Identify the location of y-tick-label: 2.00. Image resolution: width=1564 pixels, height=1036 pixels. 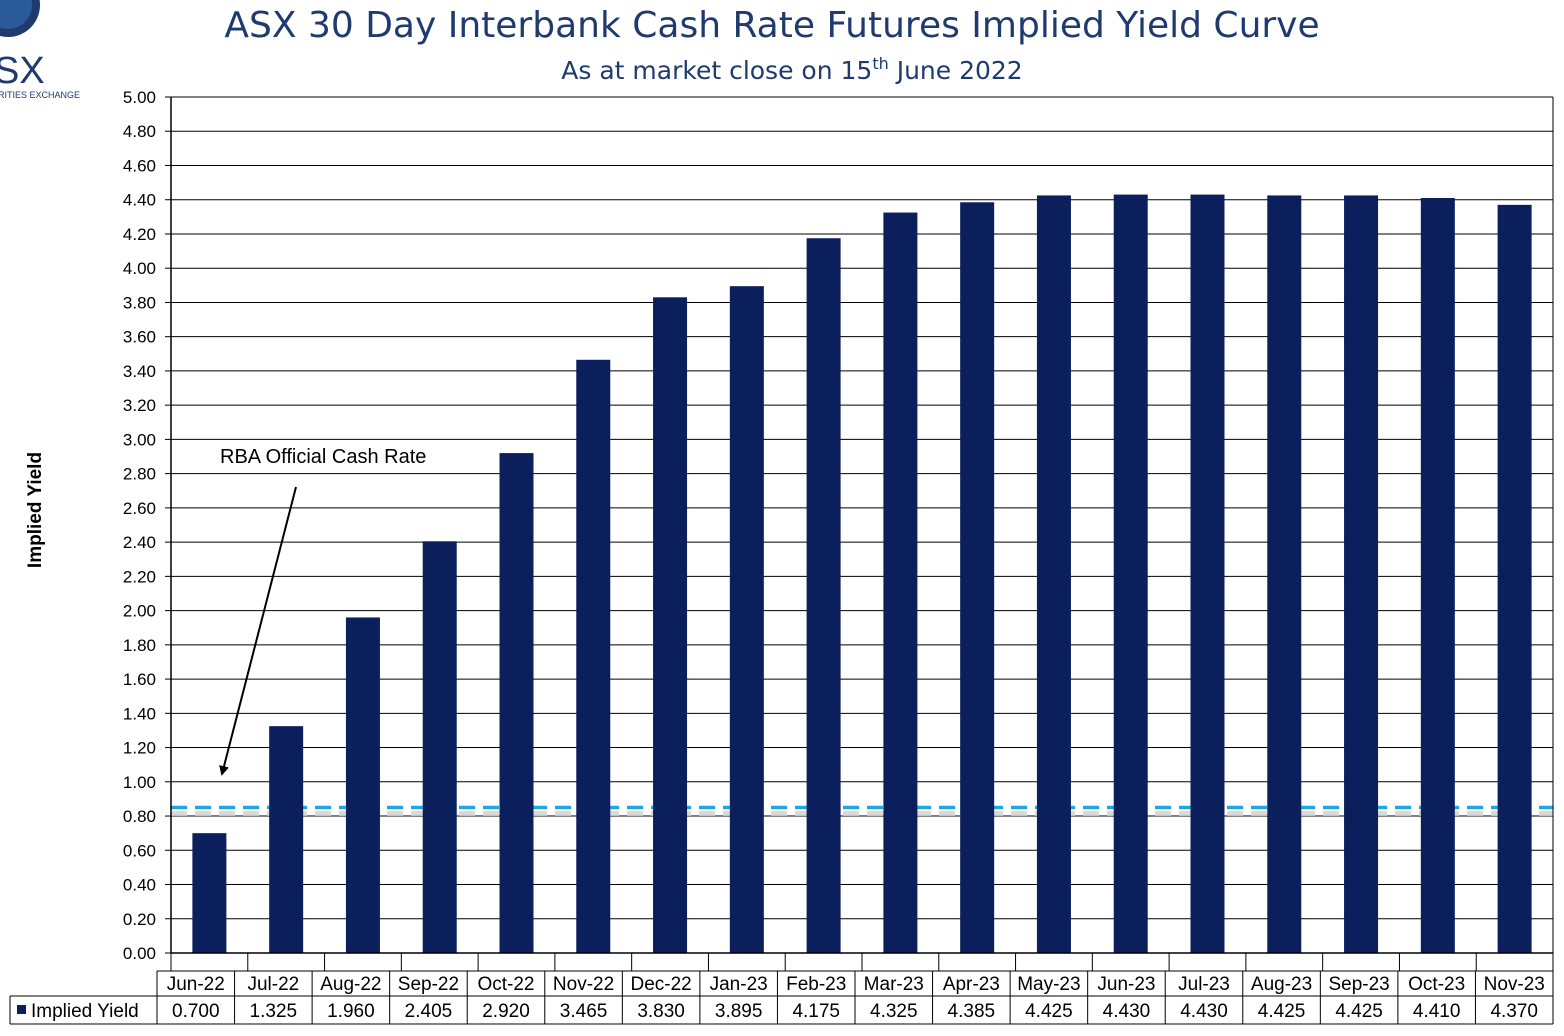
(139, 611).